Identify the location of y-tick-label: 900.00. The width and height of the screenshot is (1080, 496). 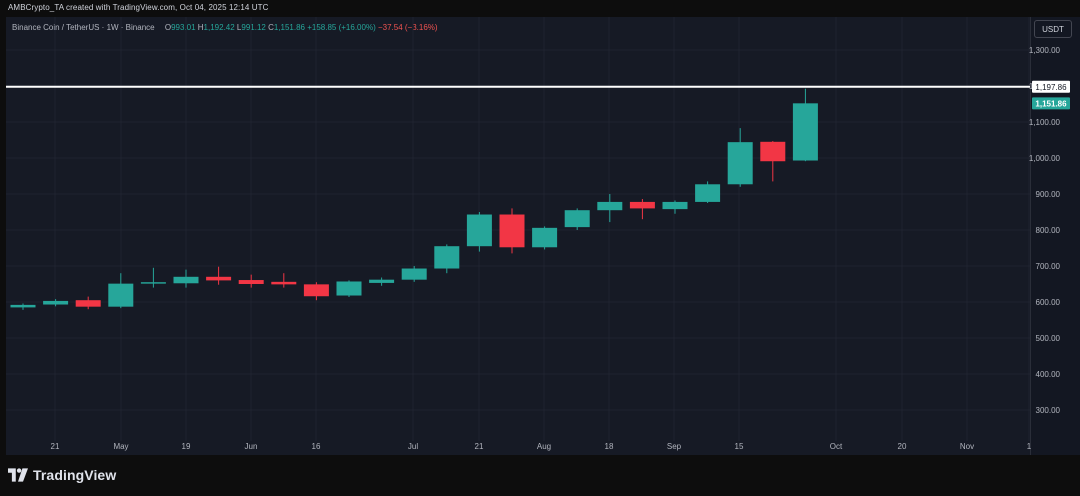
(1048, 194).